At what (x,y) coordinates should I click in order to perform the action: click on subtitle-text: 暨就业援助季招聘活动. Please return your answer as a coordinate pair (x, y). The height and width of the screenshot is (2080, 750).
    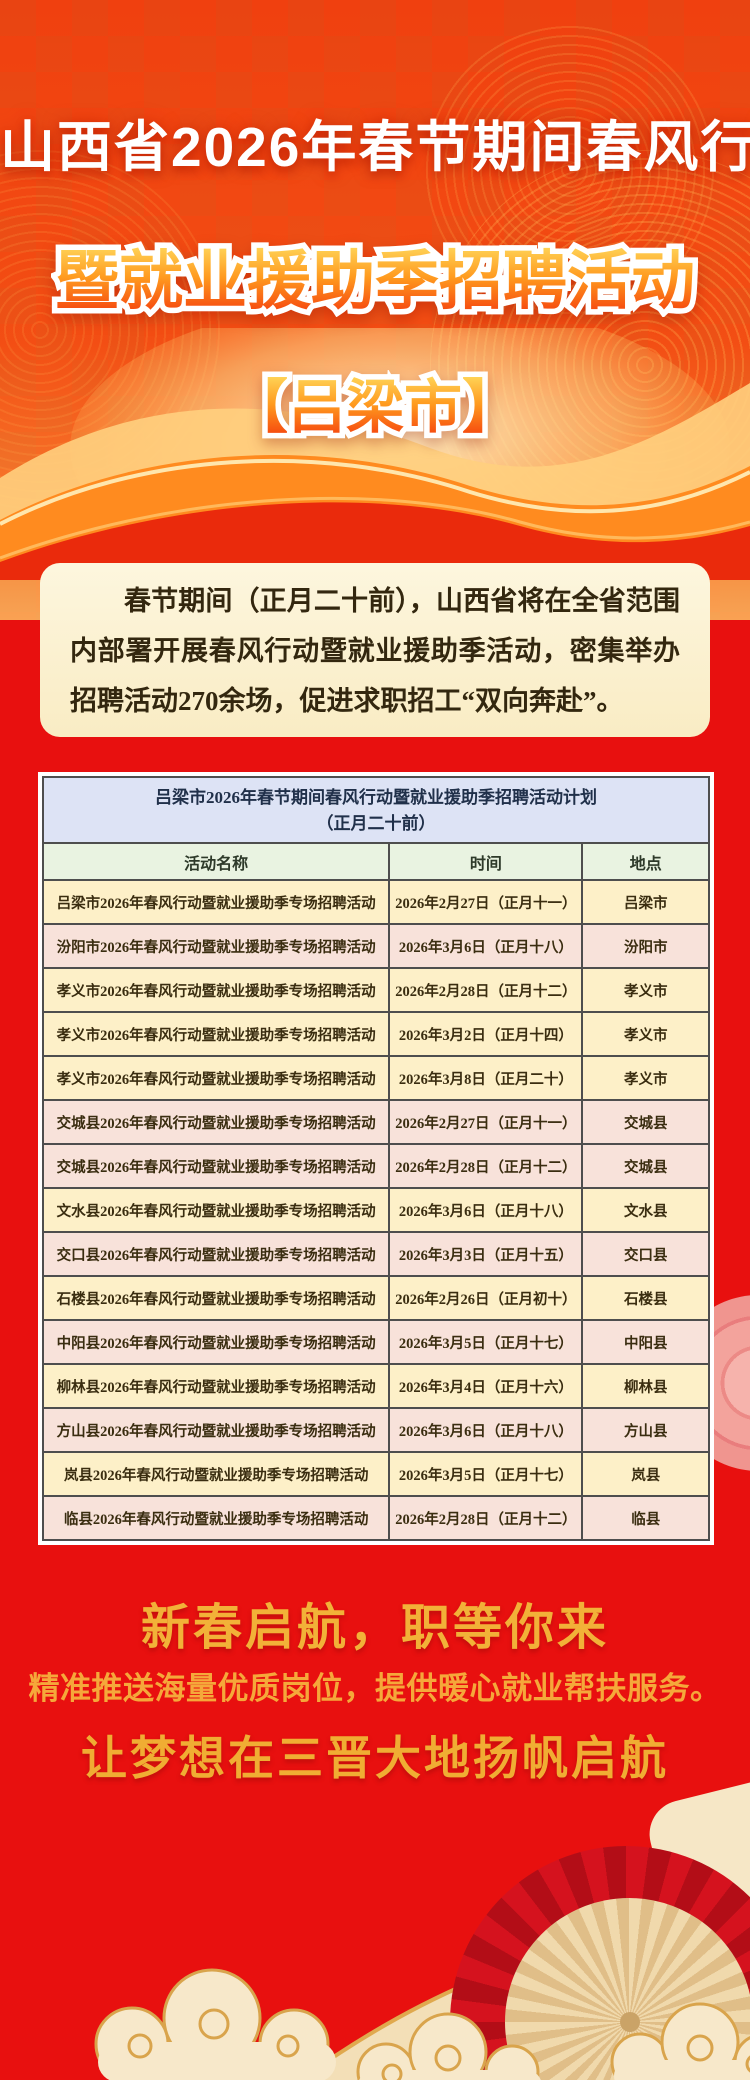
    Looking at the image, I should click on (375, 281).